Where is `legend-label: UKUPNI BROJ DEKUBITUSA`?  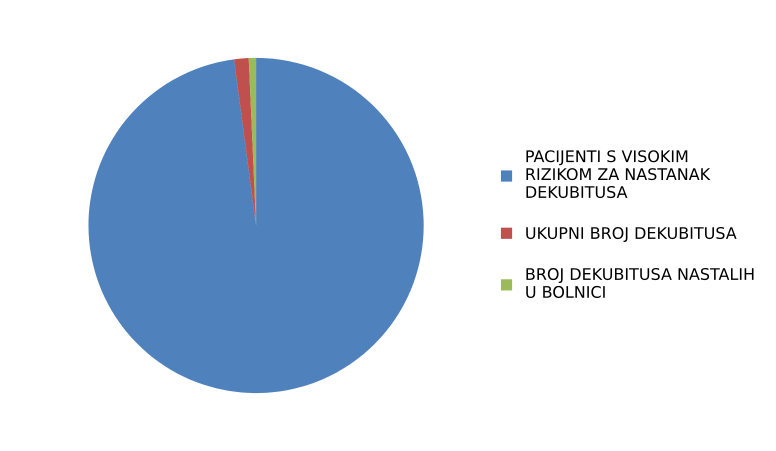 legend-label: UKUPNI BROJ DEKUBITUSA is located at coordinates (631, 234).